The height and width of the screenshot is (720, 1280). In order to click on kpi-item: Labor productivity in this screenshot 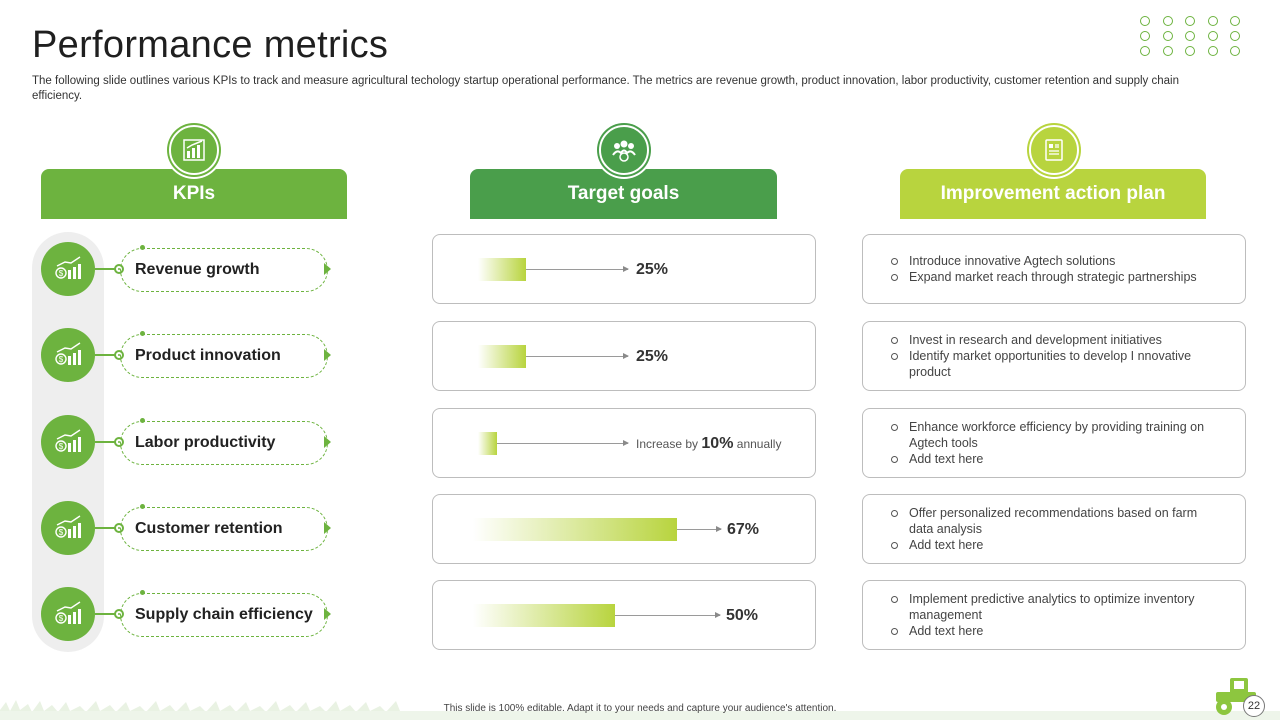, I will do `click(224, 443)`.